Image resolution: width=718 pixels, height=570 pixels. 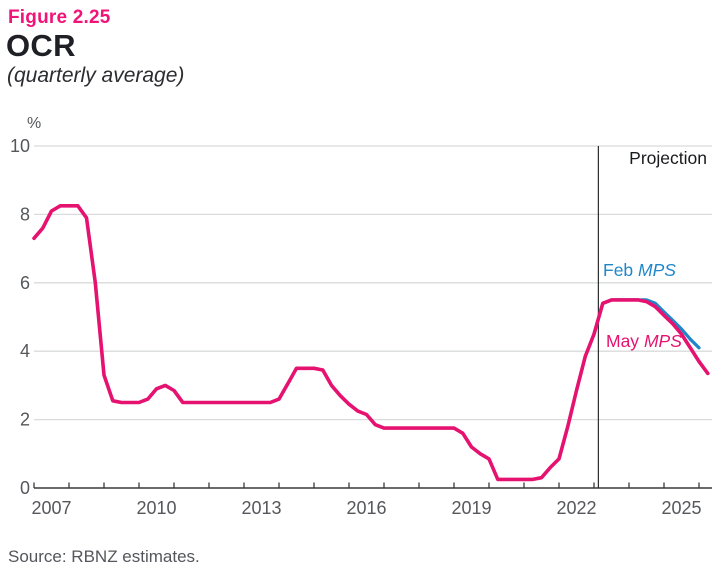 What do you see at coordinates (261, 508) in the screenshot?
I see `x-tick-label-2013: 2013` at bounding box center [261, 508].